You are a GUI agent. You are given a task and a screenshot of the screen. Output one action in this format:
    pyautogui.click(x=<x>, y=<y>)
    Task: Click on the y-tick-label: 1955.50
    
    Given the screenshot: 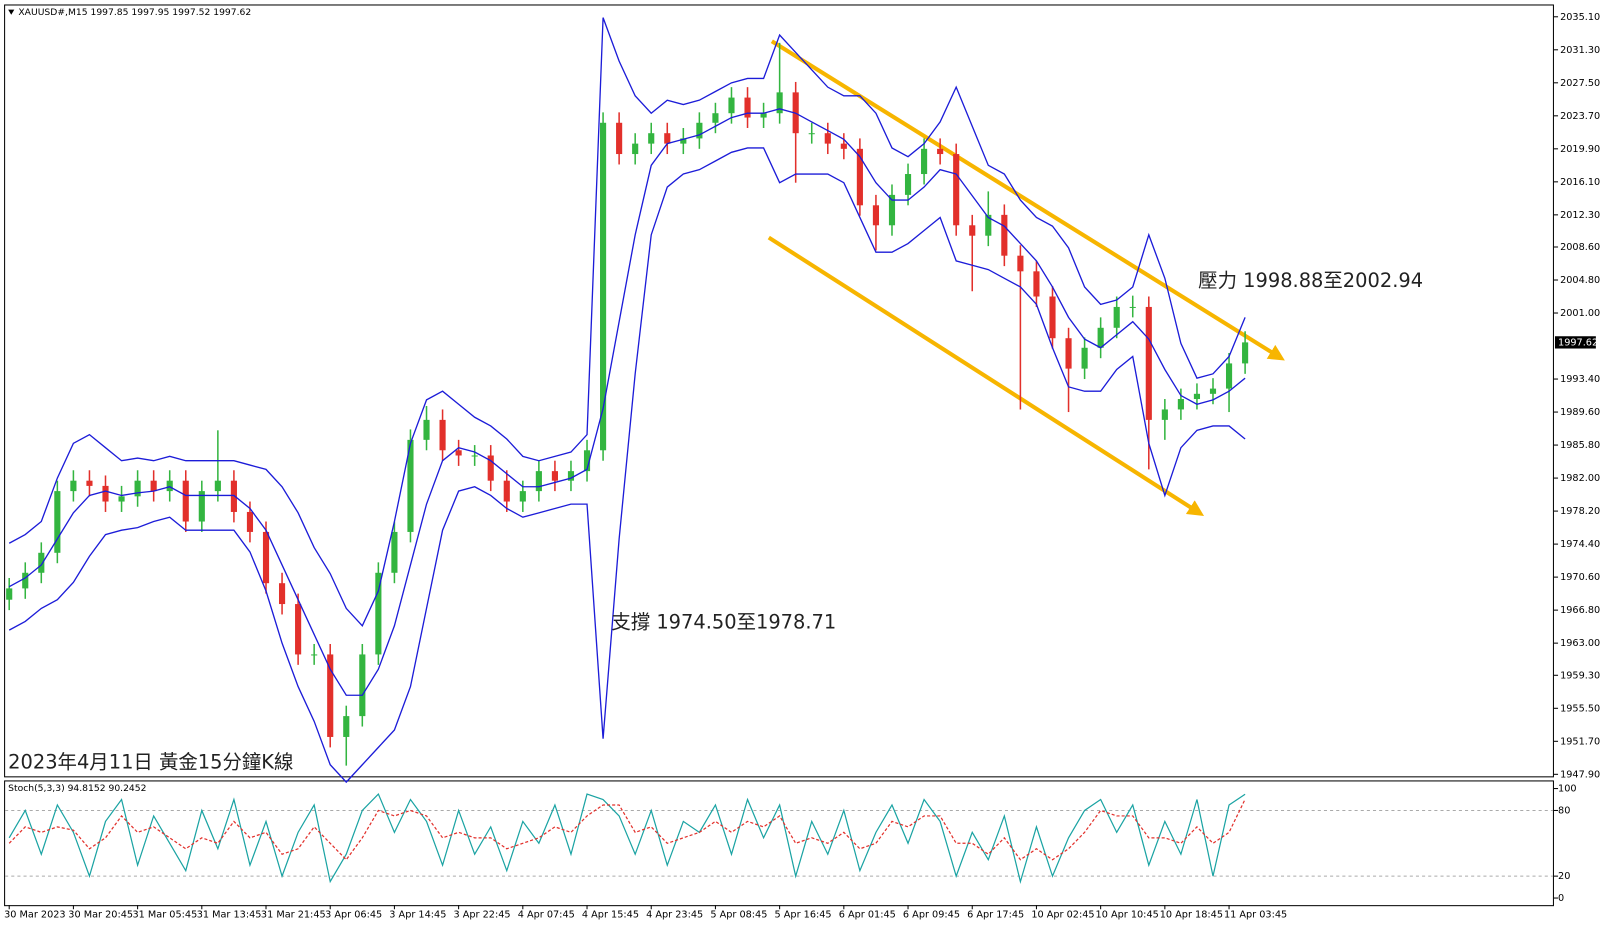 What is the action you would take?
    pyautogui.click(x=1580, y=708)
    